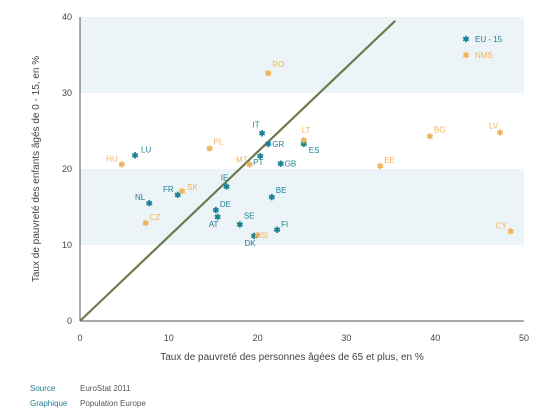 This screenshot has height=416, width=555. I want to click on point-label-dk: DK, so click(250, 243).